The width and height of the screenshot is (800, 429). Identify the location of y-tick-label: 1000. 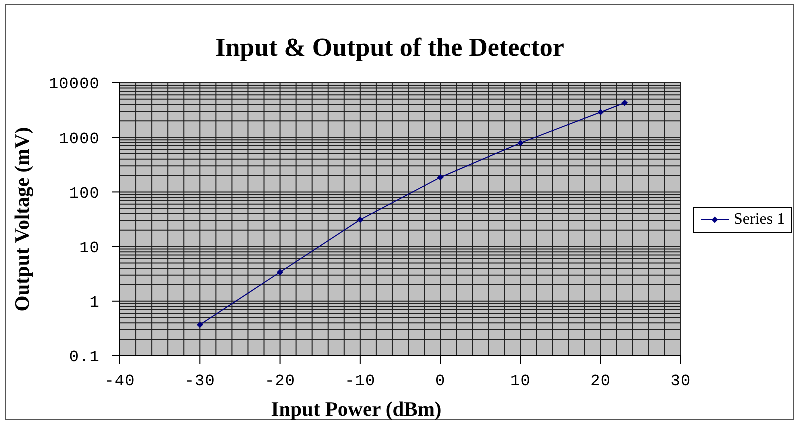
(79, 139).